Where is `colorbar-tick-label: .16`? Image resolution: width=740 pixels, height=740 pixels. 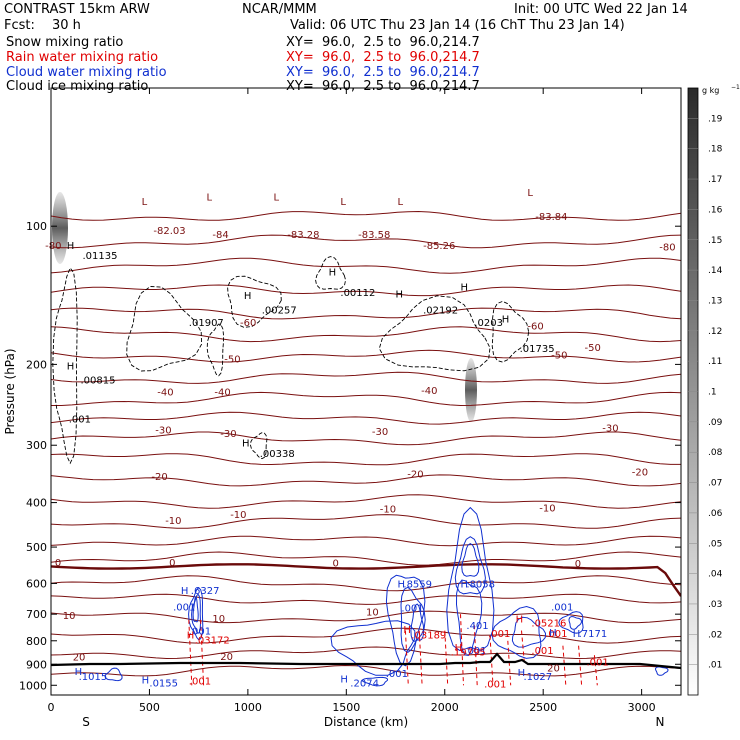 colorbar-tick-label: .16 is located at coordinates (715, 210).